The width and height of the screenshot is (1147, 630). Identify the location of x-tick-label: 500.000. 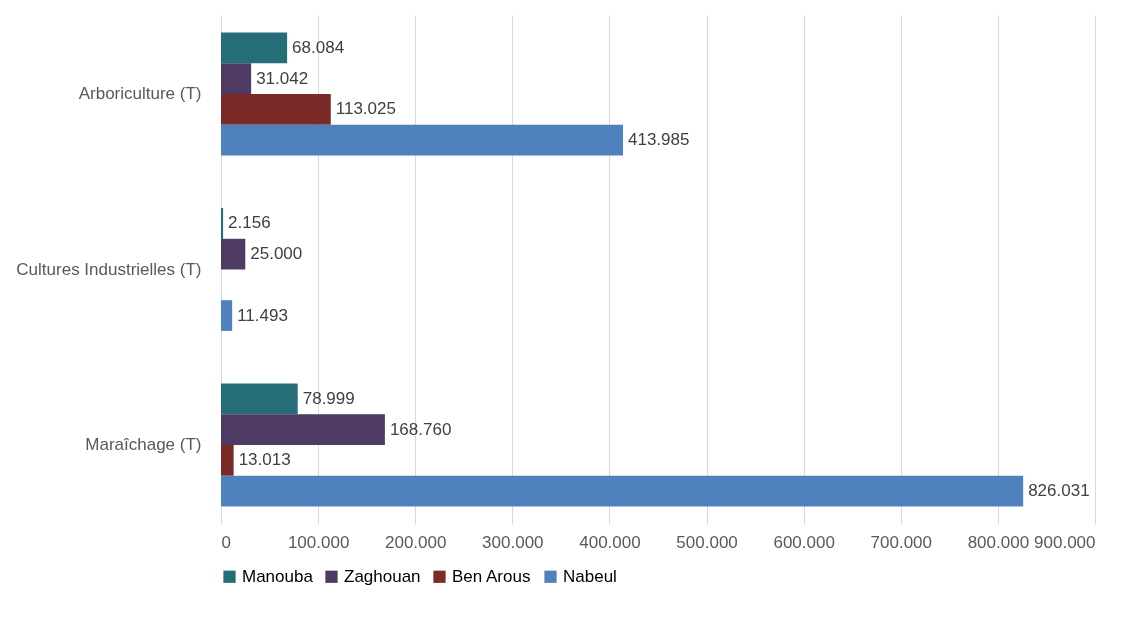
(707, 542).